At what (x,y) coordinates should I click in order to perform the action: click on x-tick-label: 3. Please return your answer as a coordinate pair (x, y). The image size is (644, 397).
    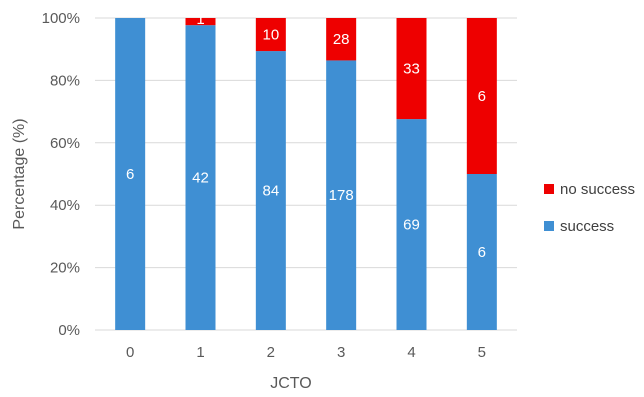
    Looking at the image, I should click on (341, 352).